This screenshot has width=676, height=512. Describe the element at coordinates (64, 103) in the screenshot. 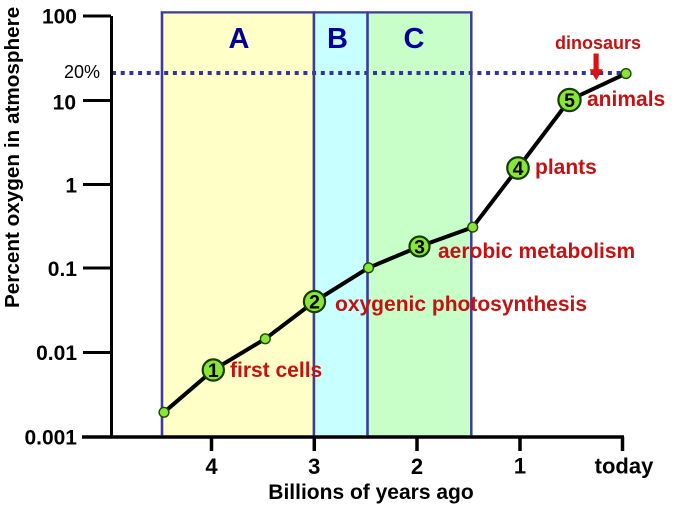

I see `svg-text: 10` at that location.